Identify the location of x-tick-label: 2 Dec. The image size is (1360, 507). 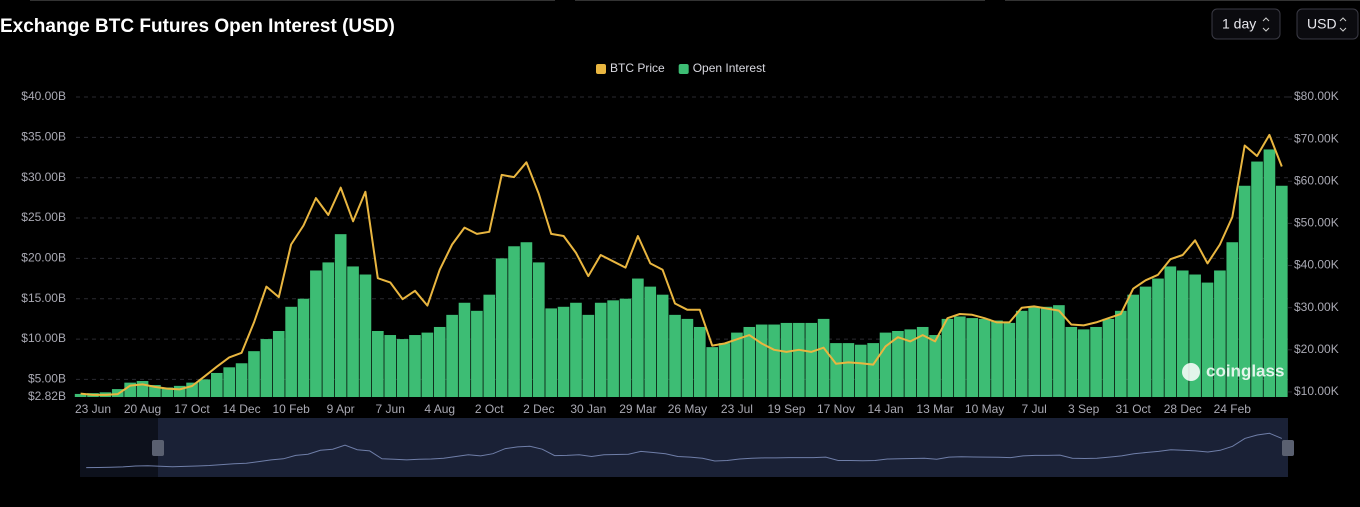
(538, 409).